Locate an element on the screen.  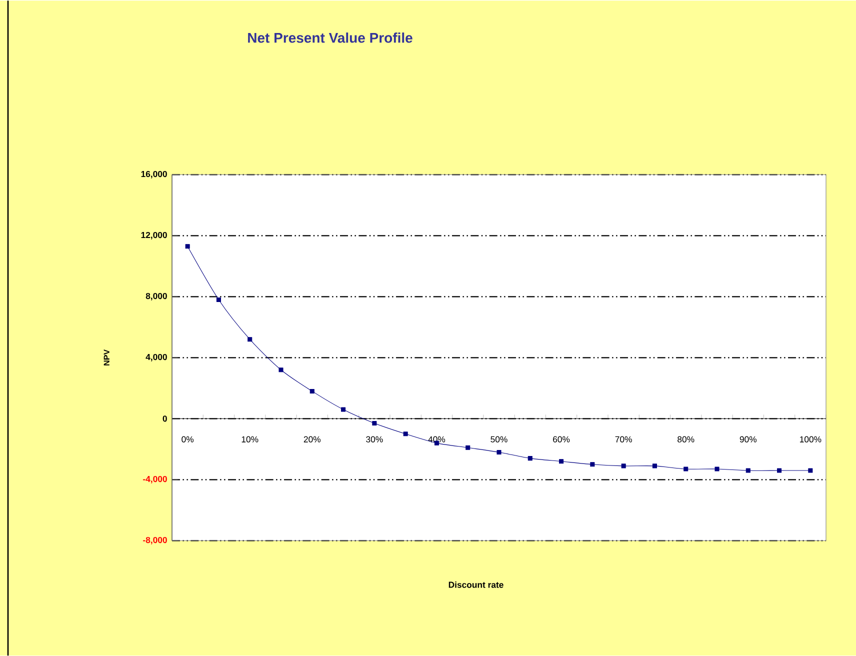
x-tick-label: 100% is located at coordinates (811, 439).